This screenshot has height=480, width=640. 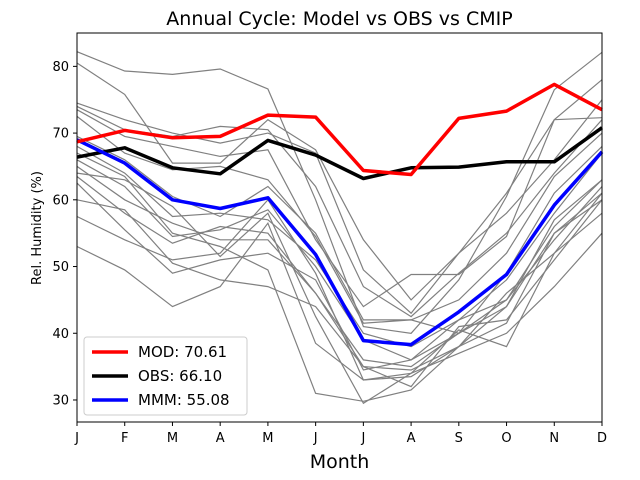 What do you see at coordinates (554, 438) in the screenshot?
I see `x-tick-label: N` at bounding box center [554, 438].